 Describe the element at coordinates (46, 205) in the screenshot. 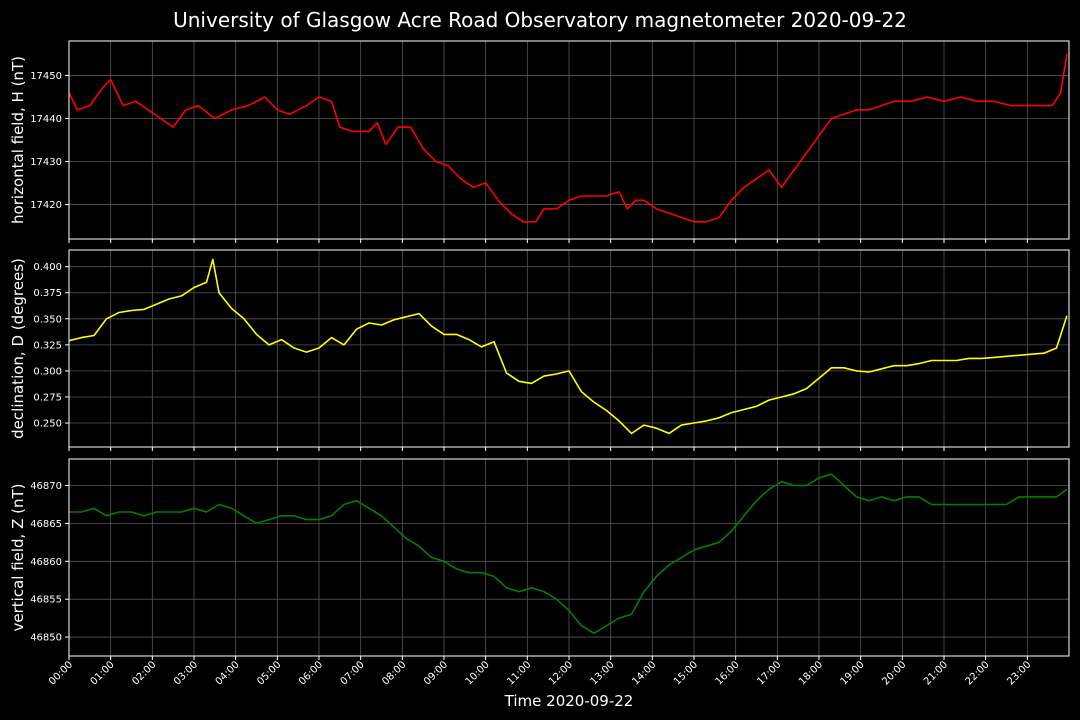

I see `y-tick-label: 17420` at that location.